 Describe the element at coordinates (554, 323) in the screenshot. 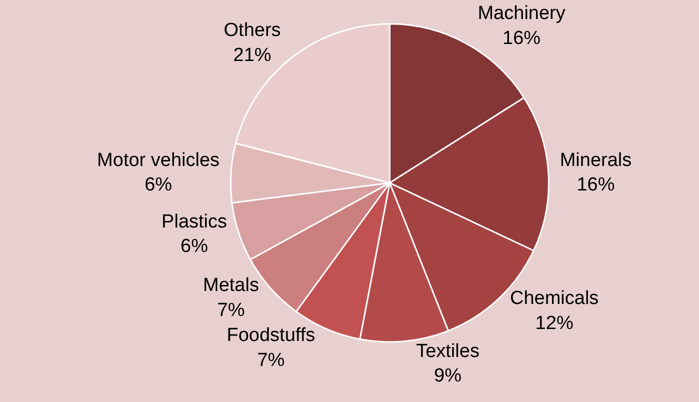

I see `data-label: 12%` at that location.